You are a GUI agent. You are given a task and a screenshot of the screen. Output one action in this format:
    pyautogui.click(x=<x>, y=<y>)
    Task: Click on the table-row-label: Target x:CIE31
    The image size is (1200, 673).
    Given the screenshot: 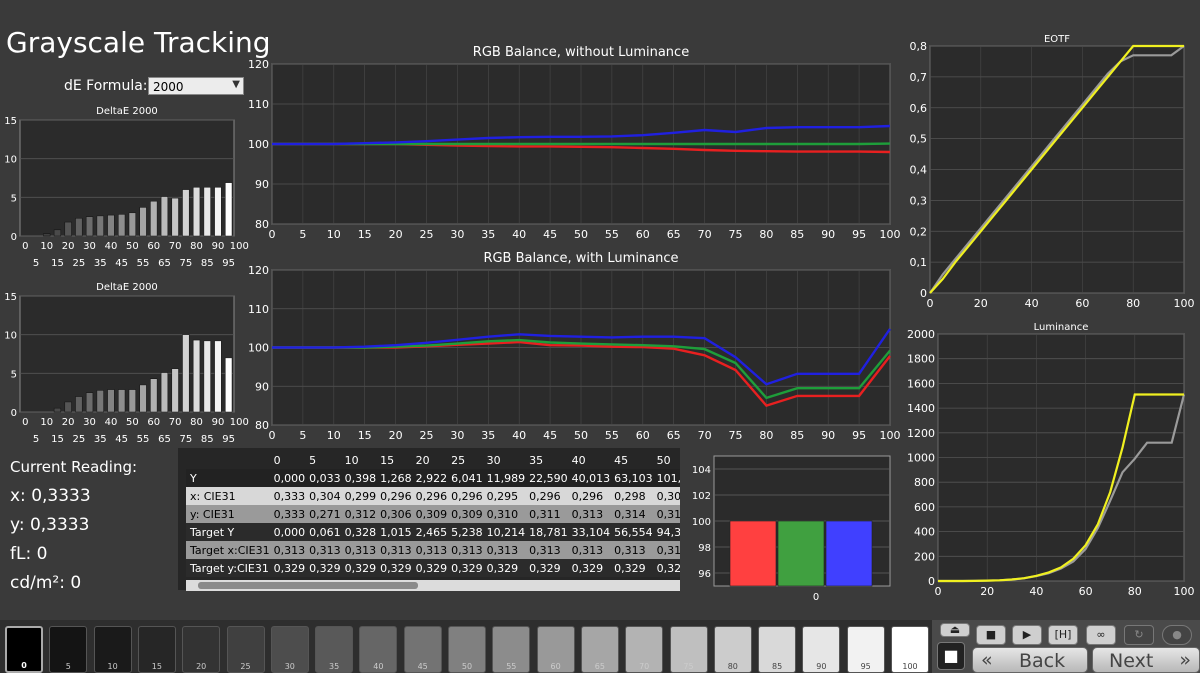 What is the action you would take?
    pyautogui.click(x=228, y=550)
    